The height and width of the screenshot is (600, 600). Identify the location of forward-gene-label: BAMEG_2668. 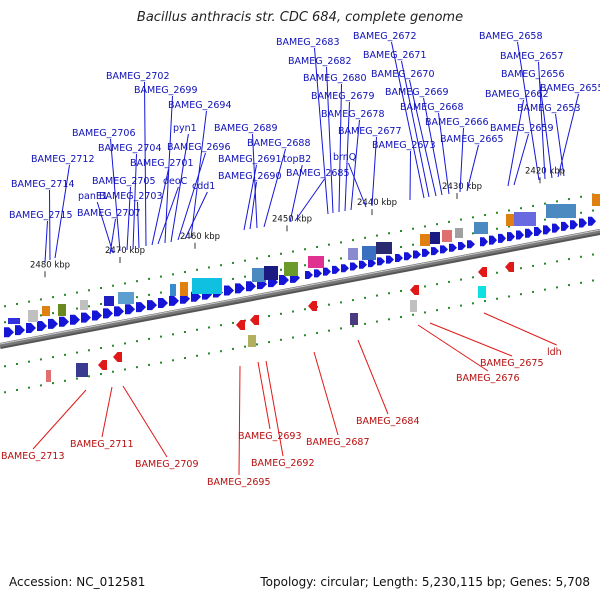
(432, 107).